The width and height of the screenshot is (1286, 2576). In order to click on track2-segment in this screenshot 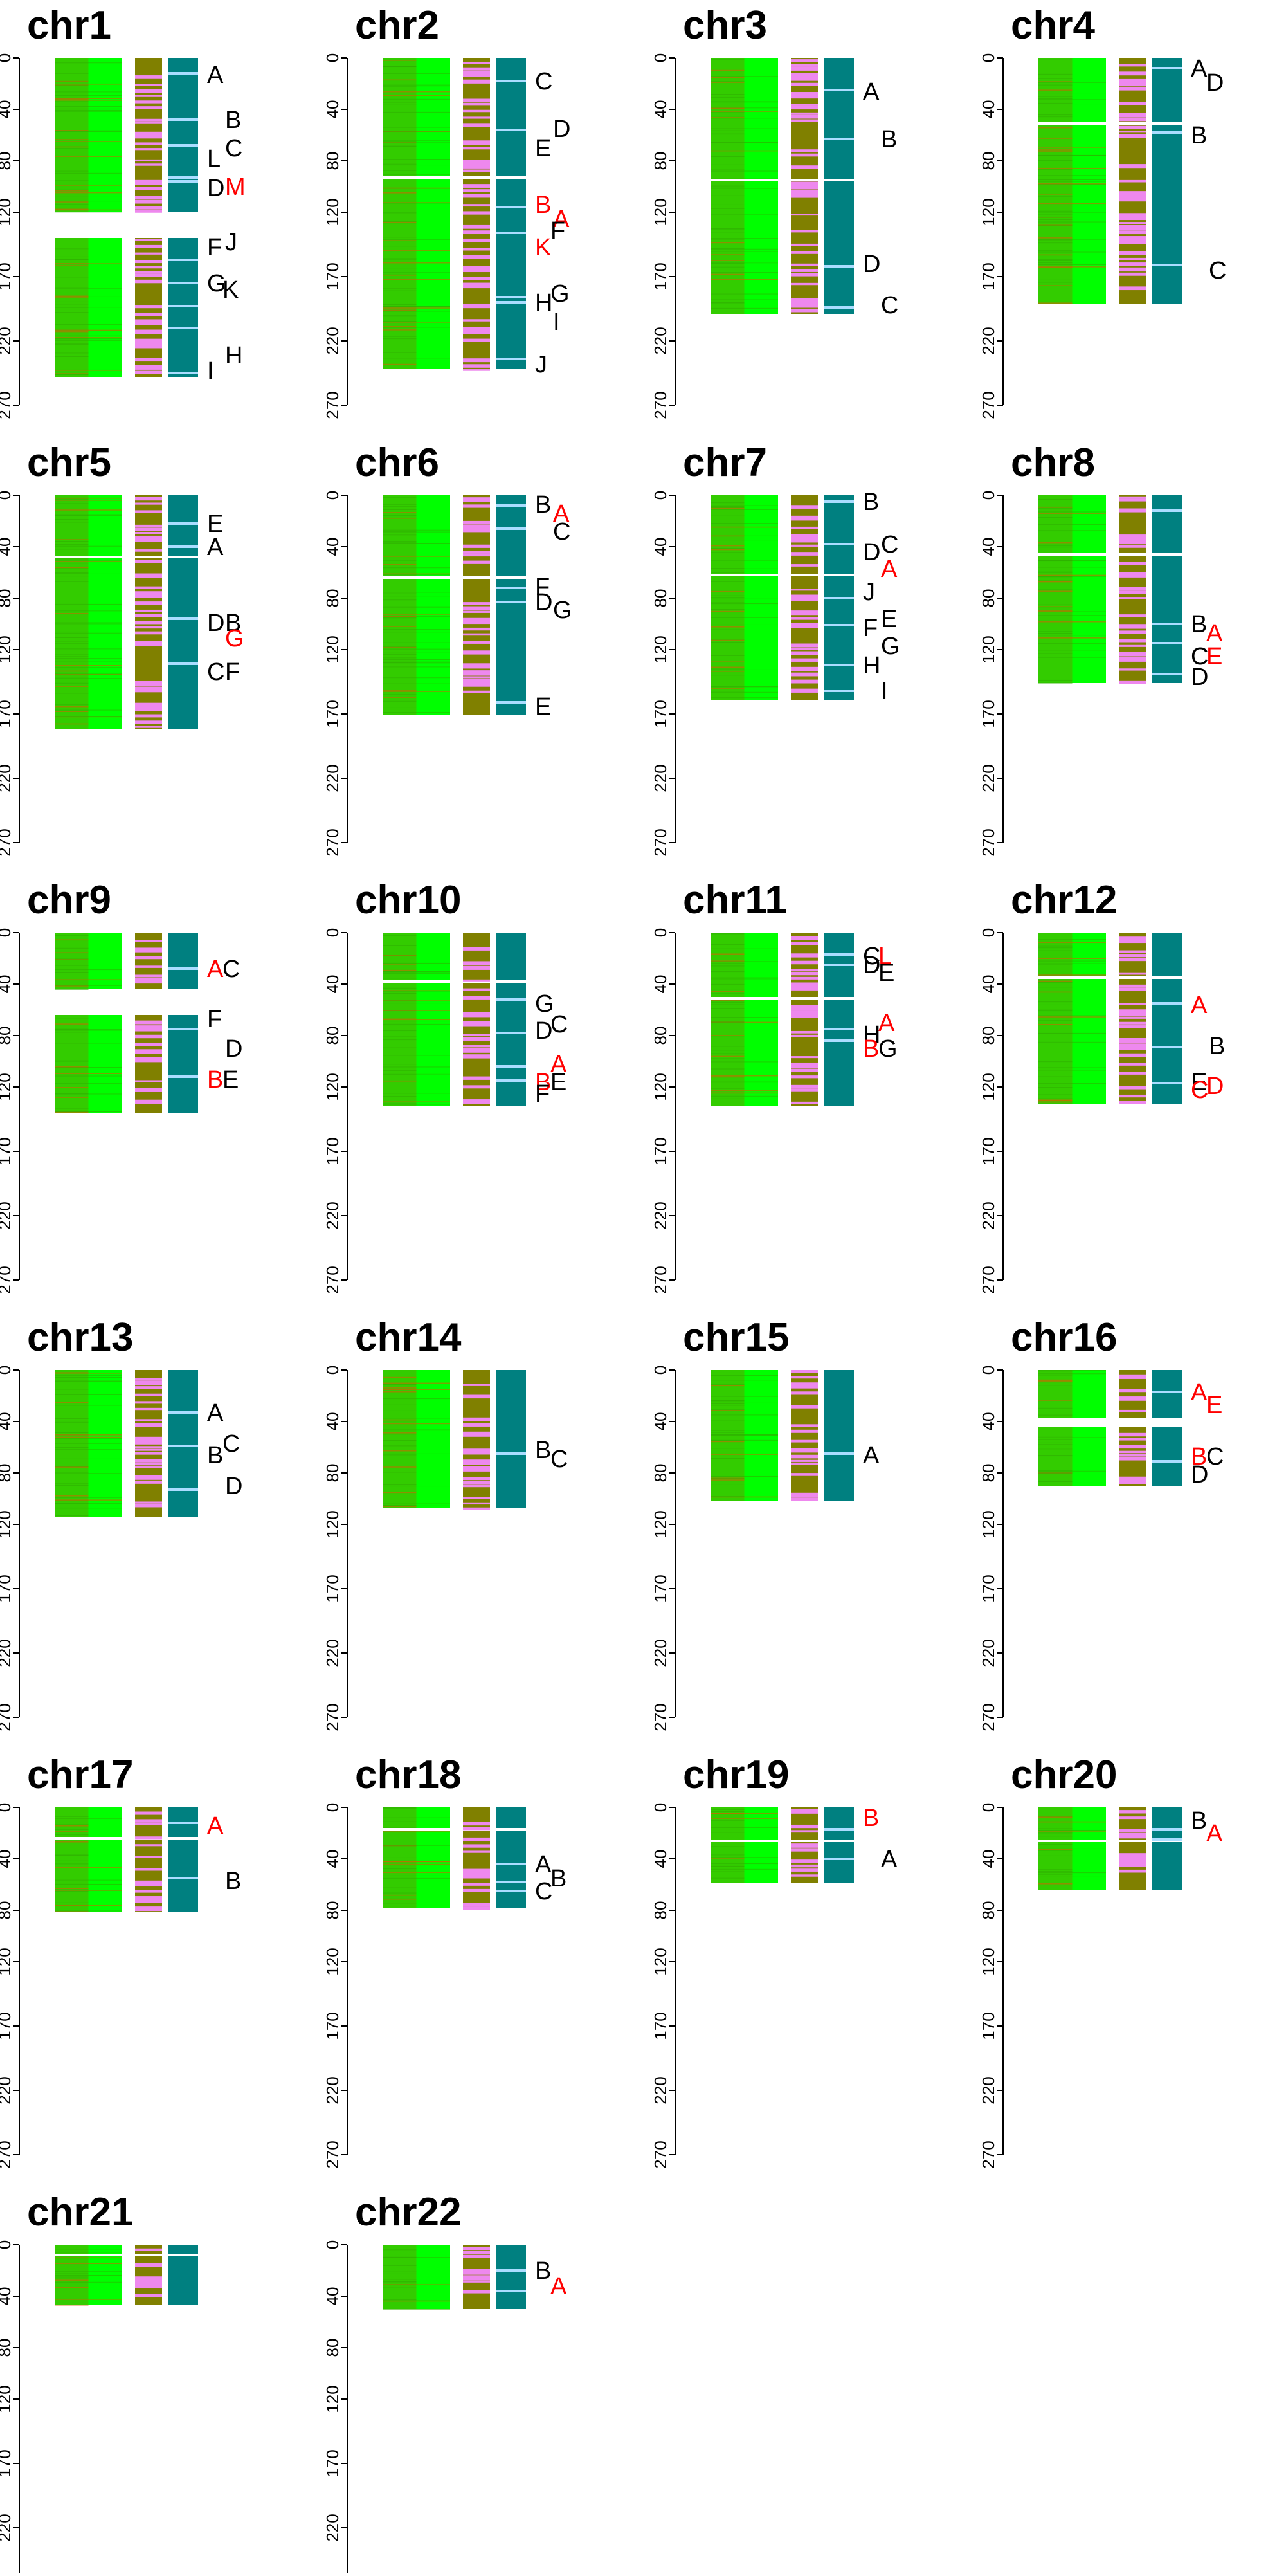, I will do `click(476, 274)`.